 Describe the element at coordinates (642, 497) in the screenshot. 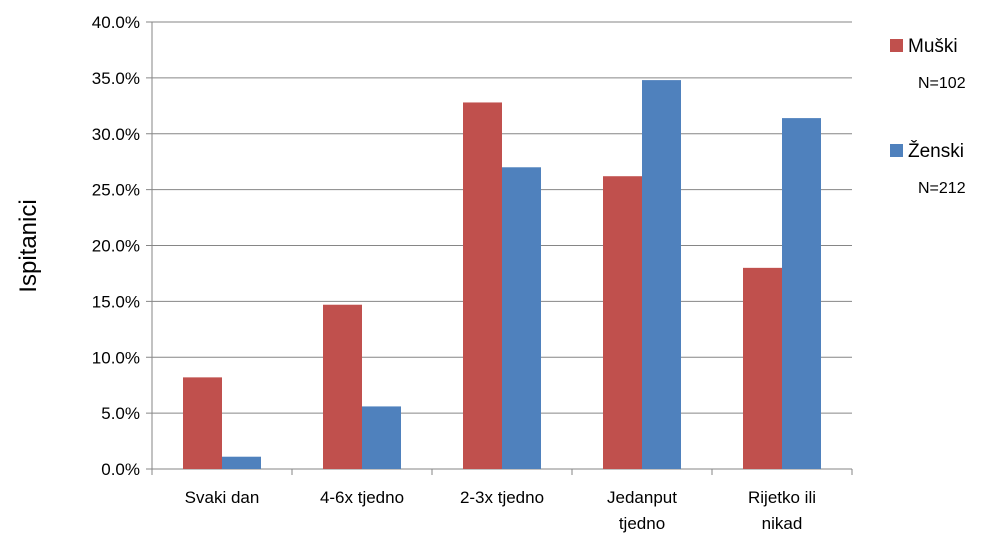

I see `x-tick-label-line: Jedanput` at that location.